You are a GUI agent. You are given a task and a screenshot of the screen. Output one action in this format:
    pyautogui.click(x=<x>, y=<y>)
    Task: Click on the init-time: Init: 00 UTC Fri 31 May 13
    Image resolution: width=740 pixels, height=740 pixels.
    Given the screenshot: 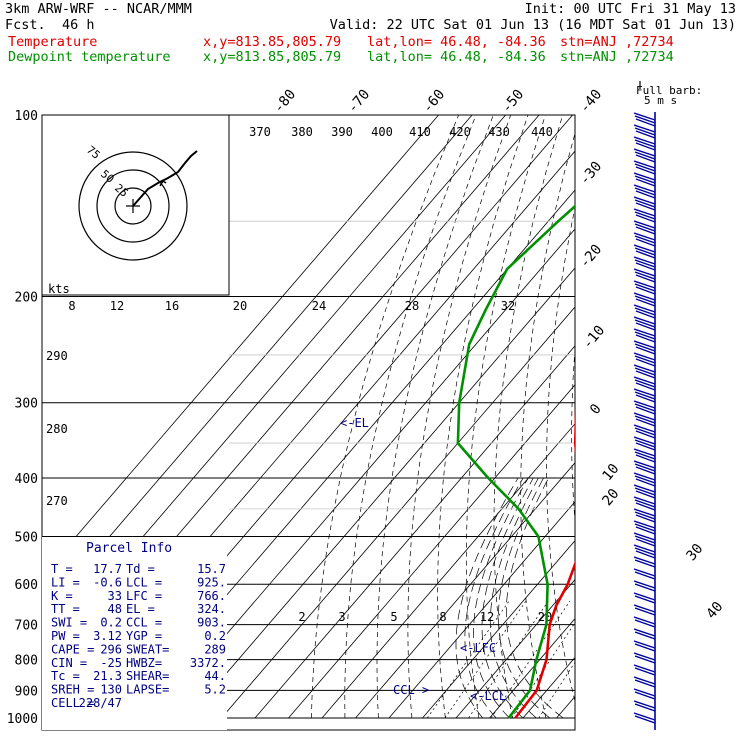 What is the action you would take?
    pyautogui.click(x=630, y=9)
    